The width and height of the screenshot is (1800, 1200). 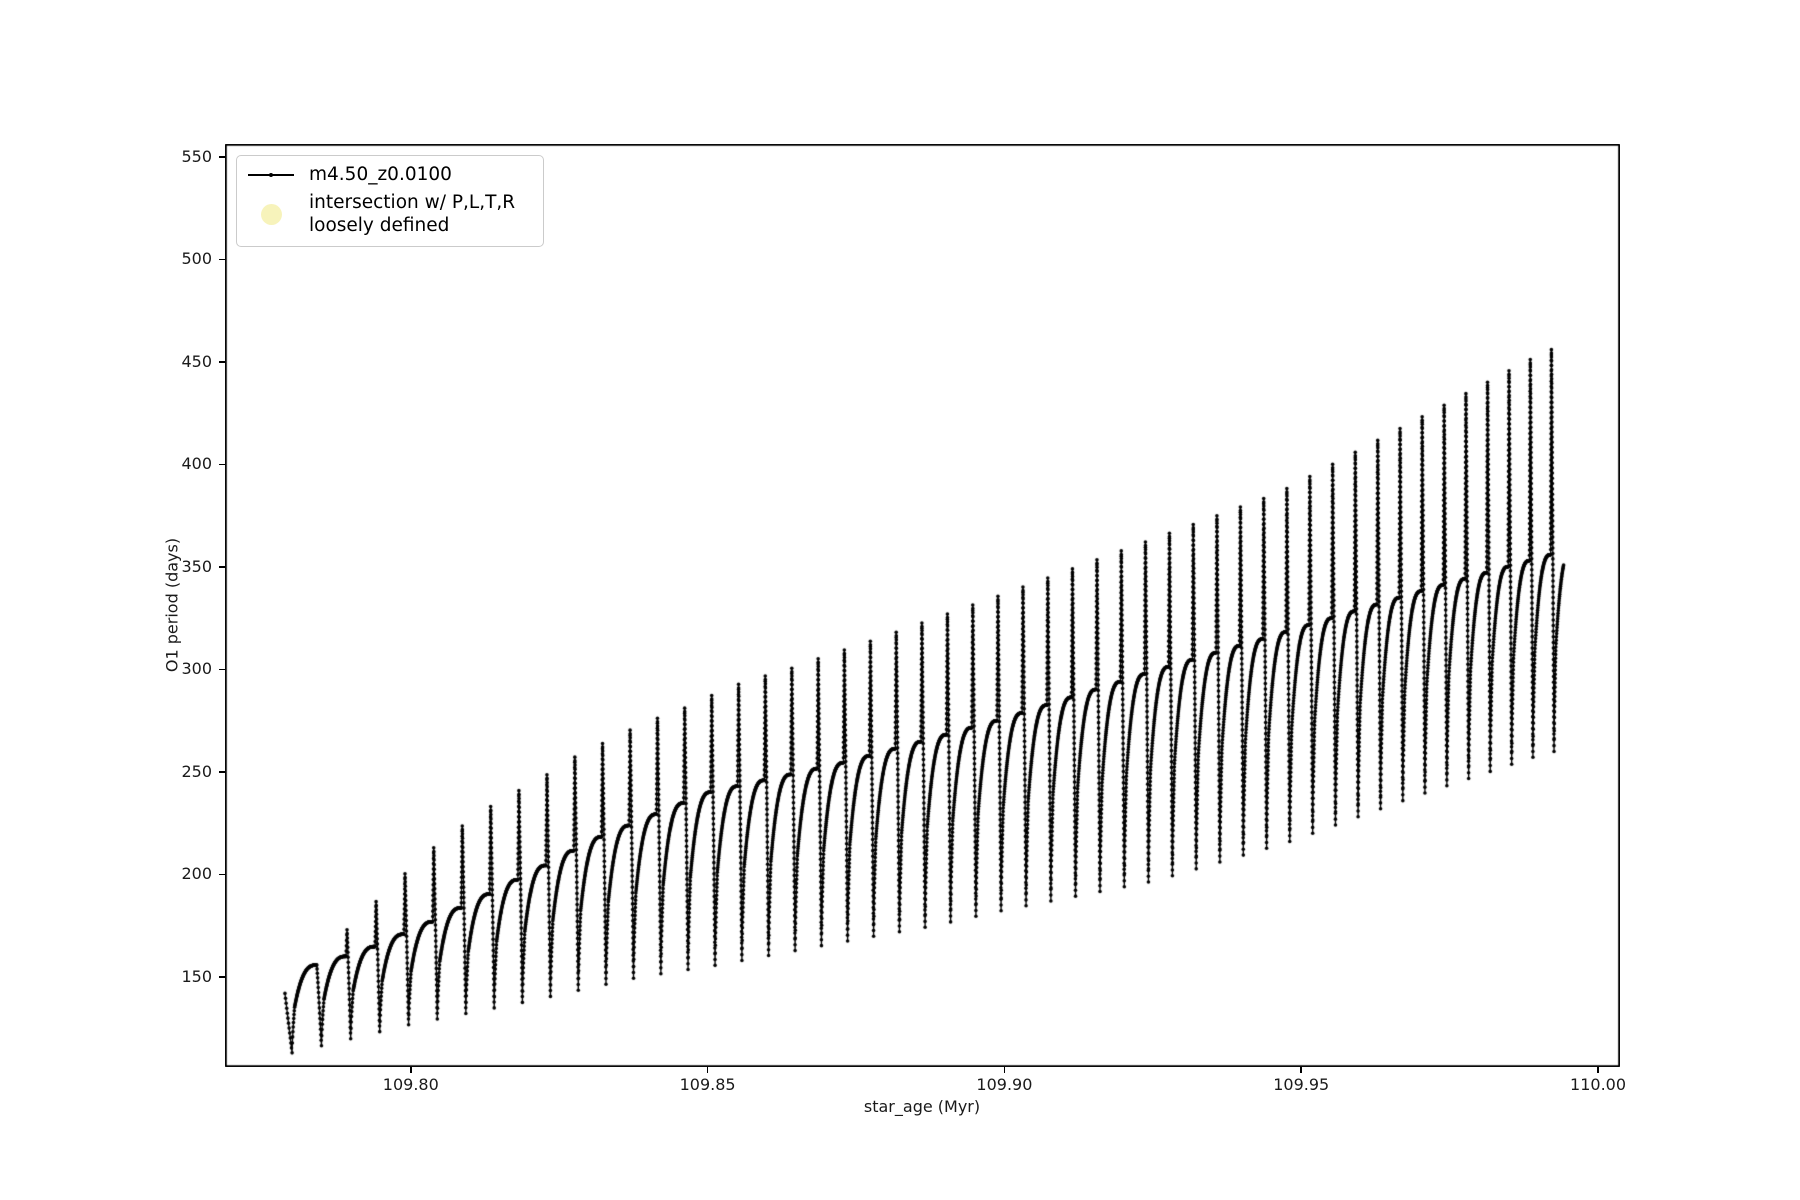 What do you see at coordinates (707, 1084) in the screenshot?
I see `x-tick-label: 109.85` at bounding box center [707, 1084].